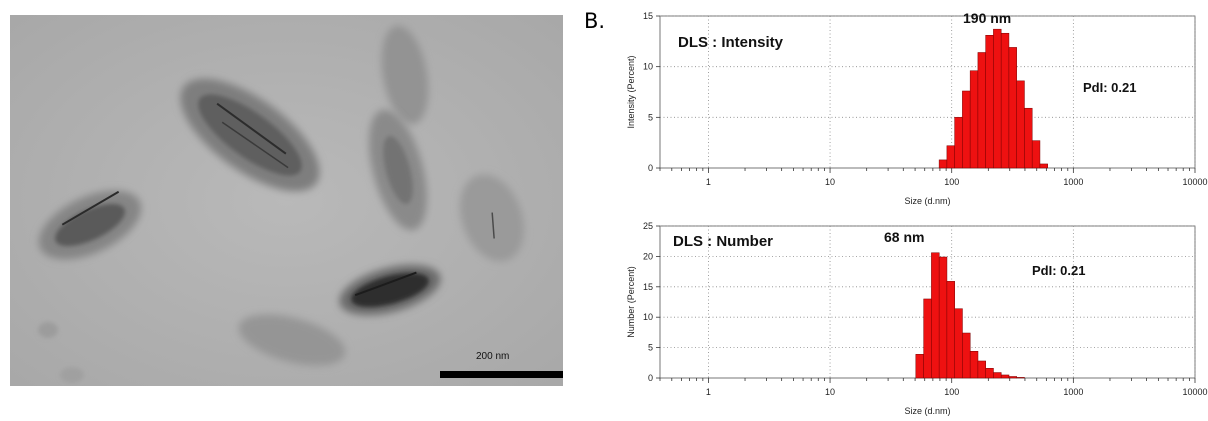 The image size is (1208, 421). Describe the element at coordinates (987, 18) in the screenshot. I see `peak-size-label: 190 nm` at that location.